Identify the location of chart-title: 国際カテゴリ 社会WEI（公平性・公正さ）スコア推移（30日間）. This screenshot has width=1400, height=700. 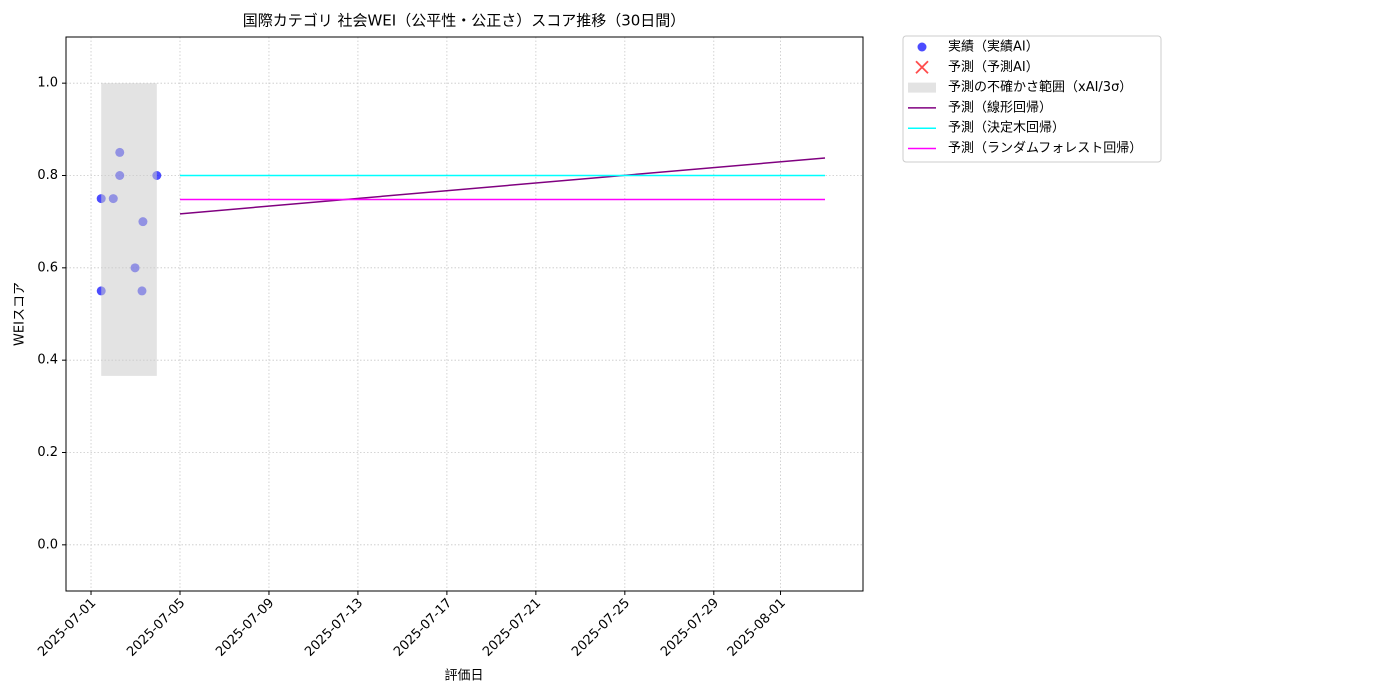
(464, 21).